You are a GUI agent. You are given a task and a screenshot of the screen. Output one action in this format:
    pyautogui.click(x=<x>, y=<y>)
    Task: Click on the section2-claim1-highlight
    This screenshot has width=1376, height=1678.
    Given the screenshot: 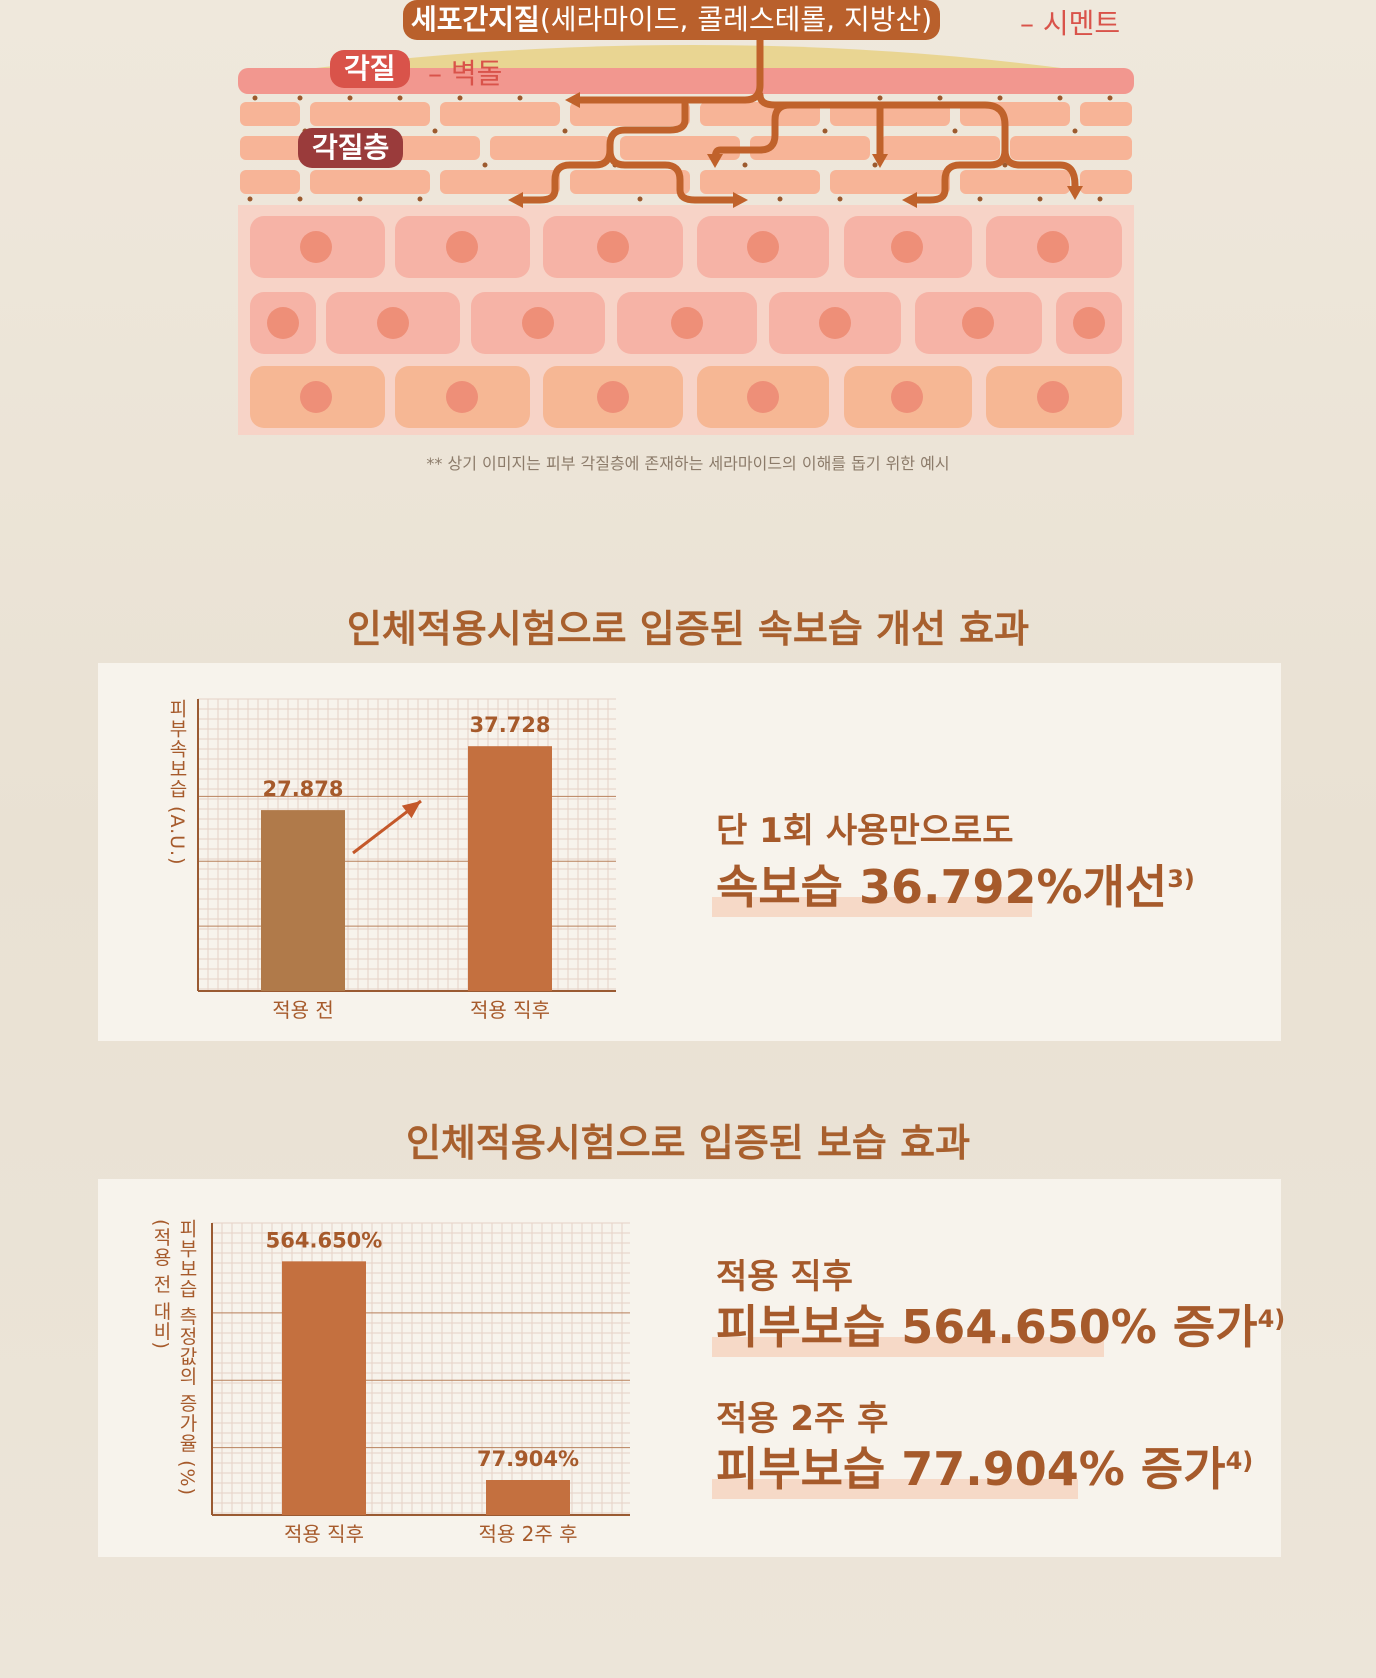 What is the action you would take?
    pyautogui.click(x=908, y=1347)
    